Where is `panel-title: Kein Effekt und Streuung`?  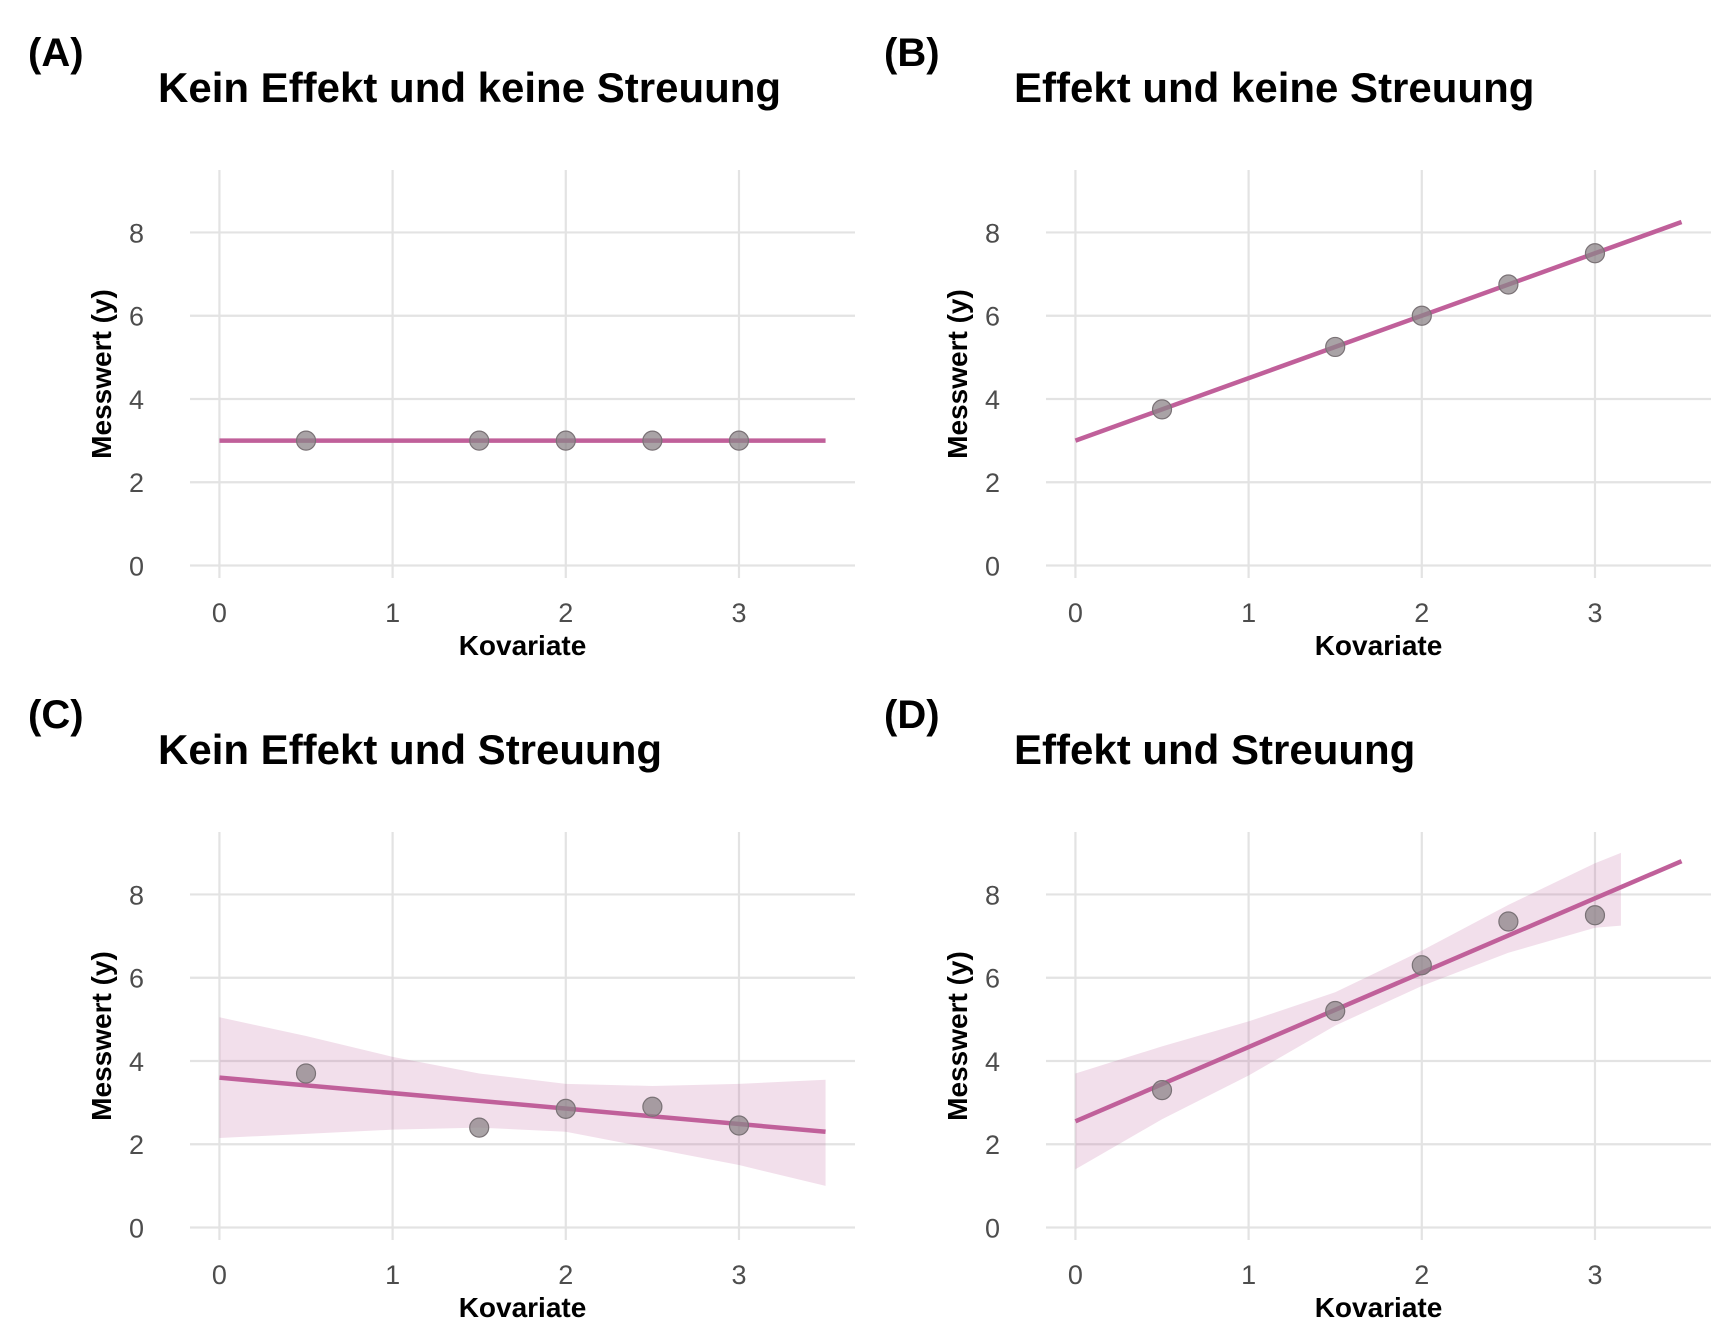
panel-title: Kein Effekt und Streuung is located at coordinates (410, 749).